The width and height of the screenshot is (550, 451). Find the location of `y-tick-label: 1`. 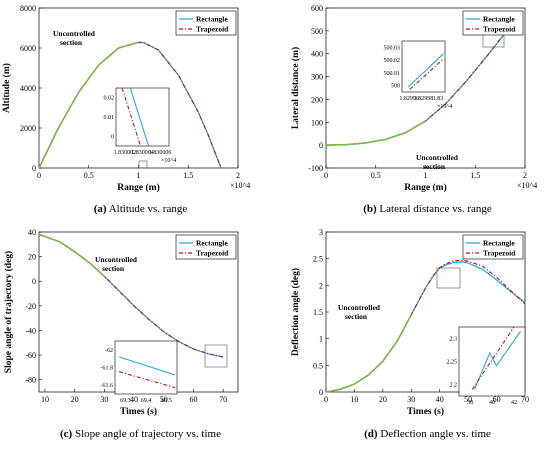

y-tick-label: 1 is located at coordinates (321, 339).